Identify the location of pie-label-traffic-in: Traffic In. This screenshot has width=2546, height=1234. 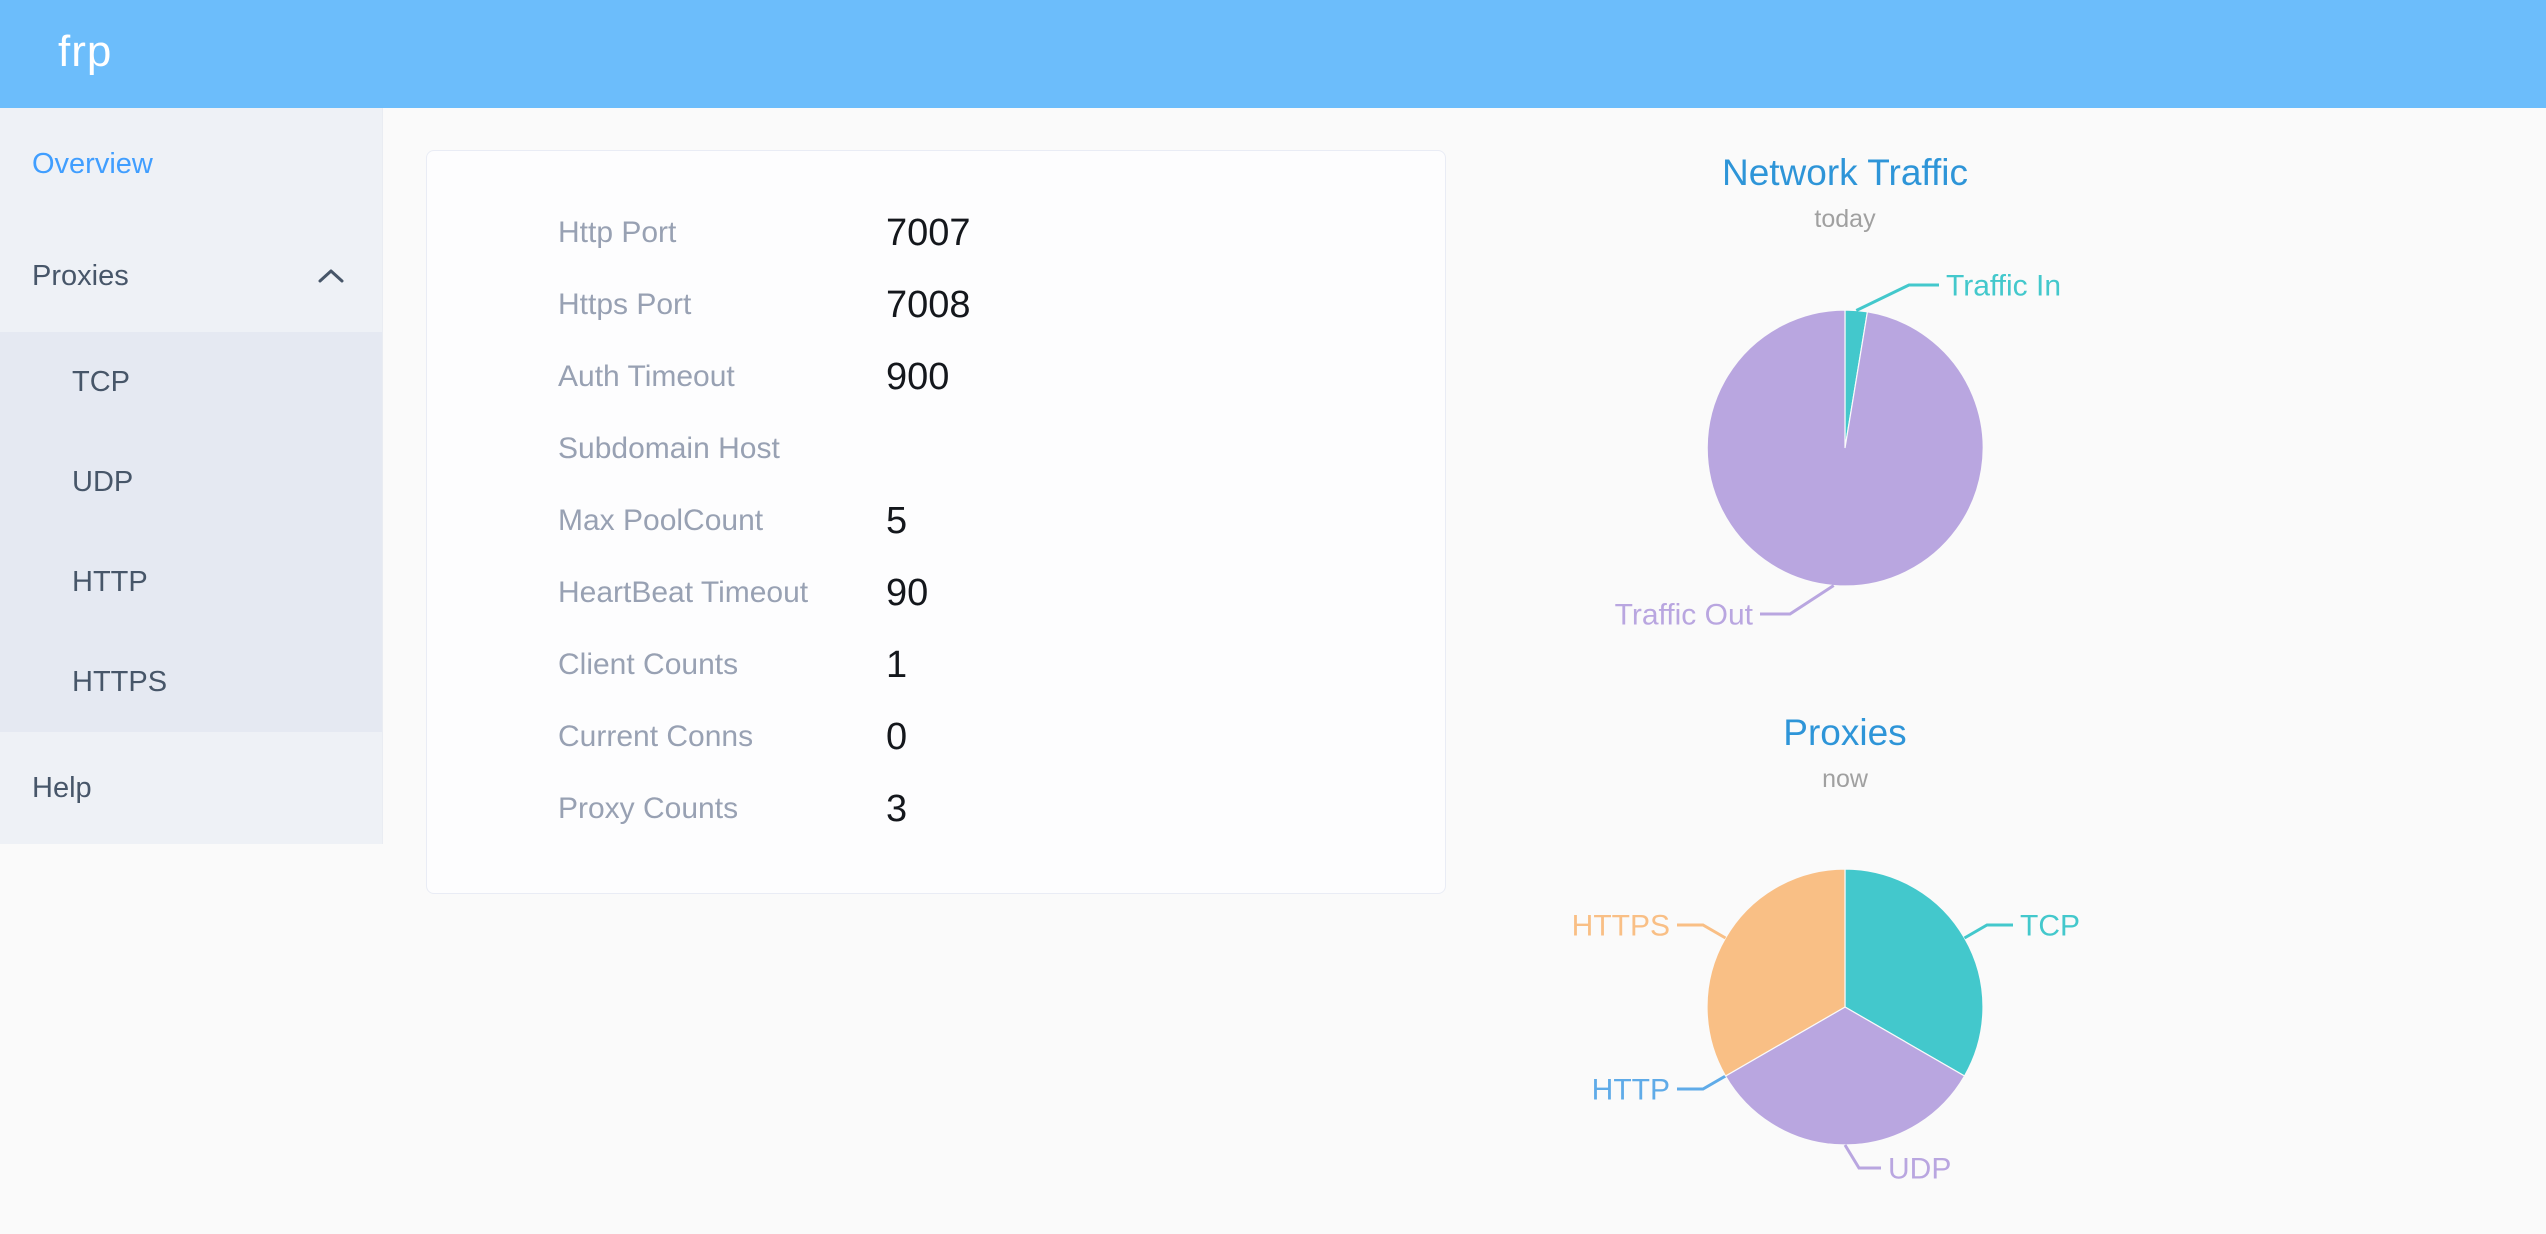
(2003, 286).